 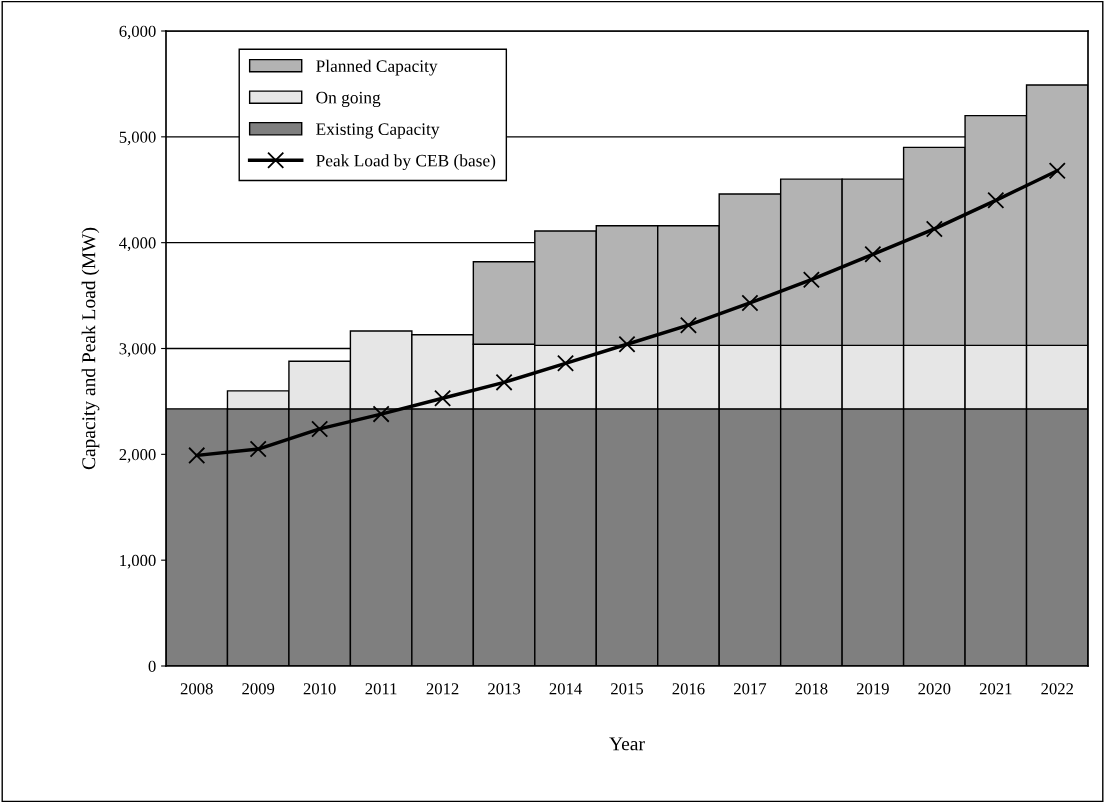 What do you see at coordinates (504, 689) in the screenshot?
I see `x-tick-label: 2013` at bounding box center [504, 689].